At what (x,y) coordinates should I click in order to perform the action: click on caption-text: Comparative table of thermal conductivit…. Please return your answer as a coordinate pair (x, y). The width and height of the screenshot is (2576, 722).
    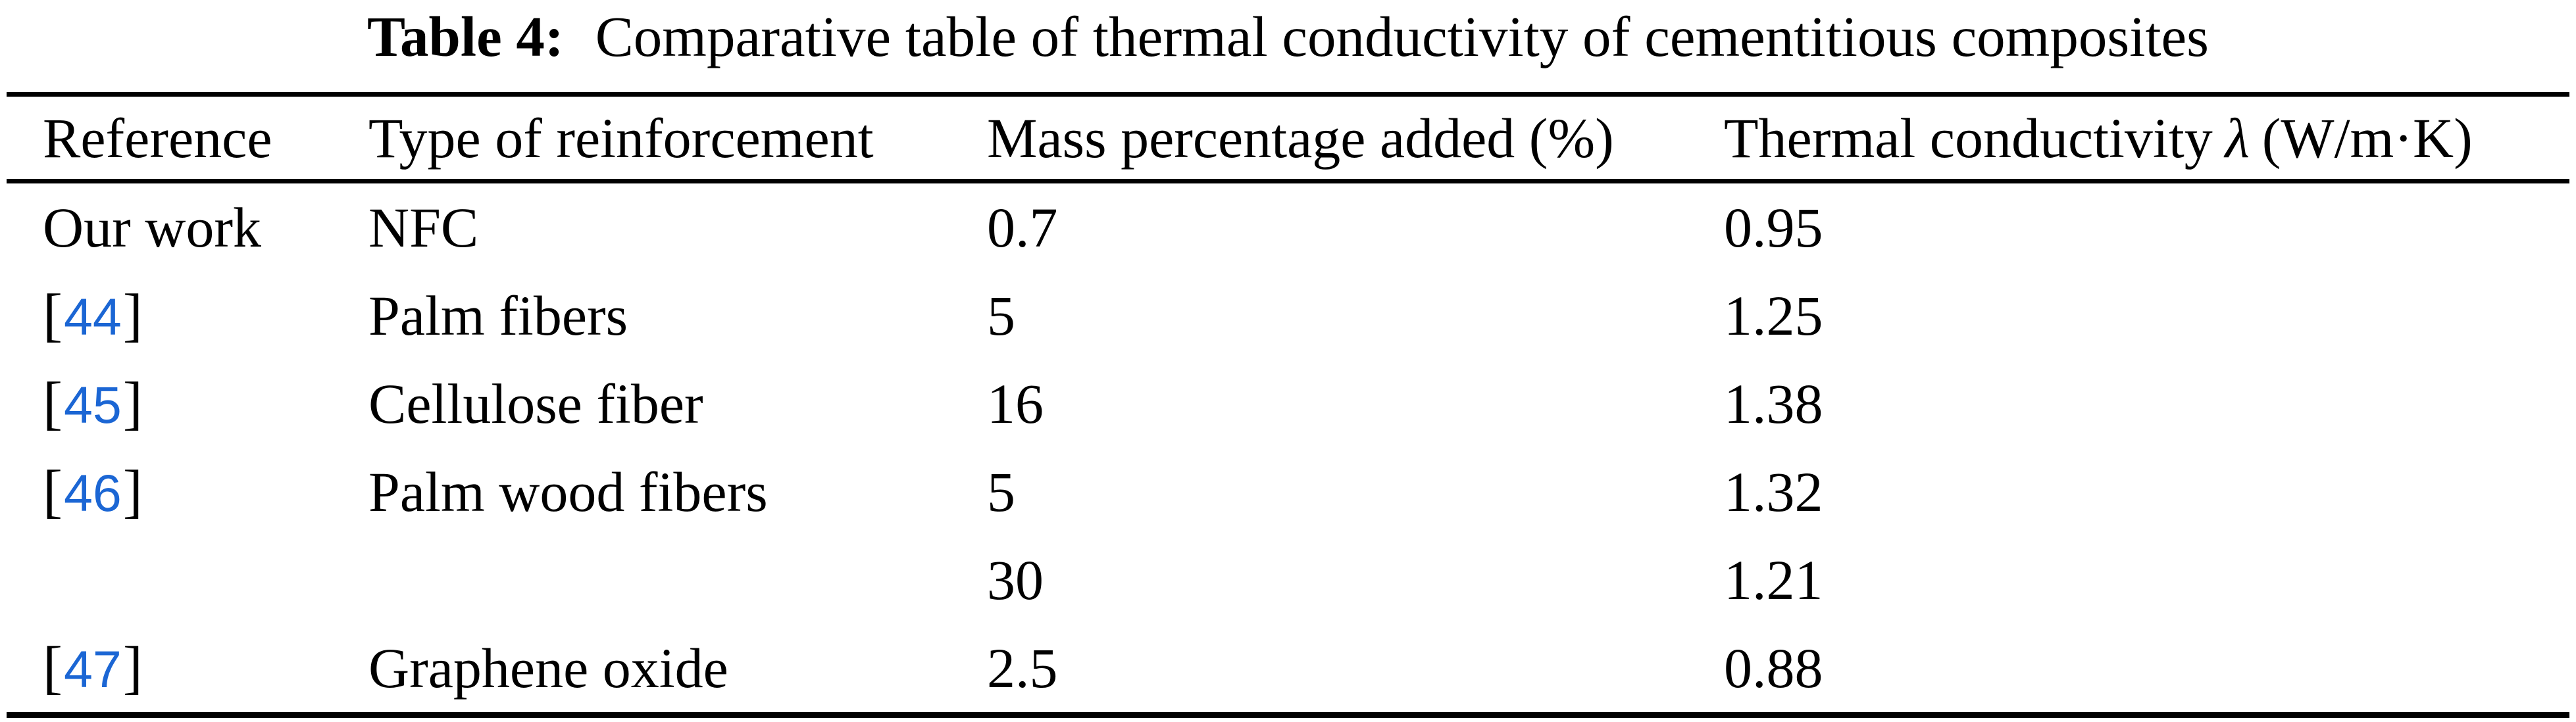
    Looking at the image, I should click on (1402, 36).